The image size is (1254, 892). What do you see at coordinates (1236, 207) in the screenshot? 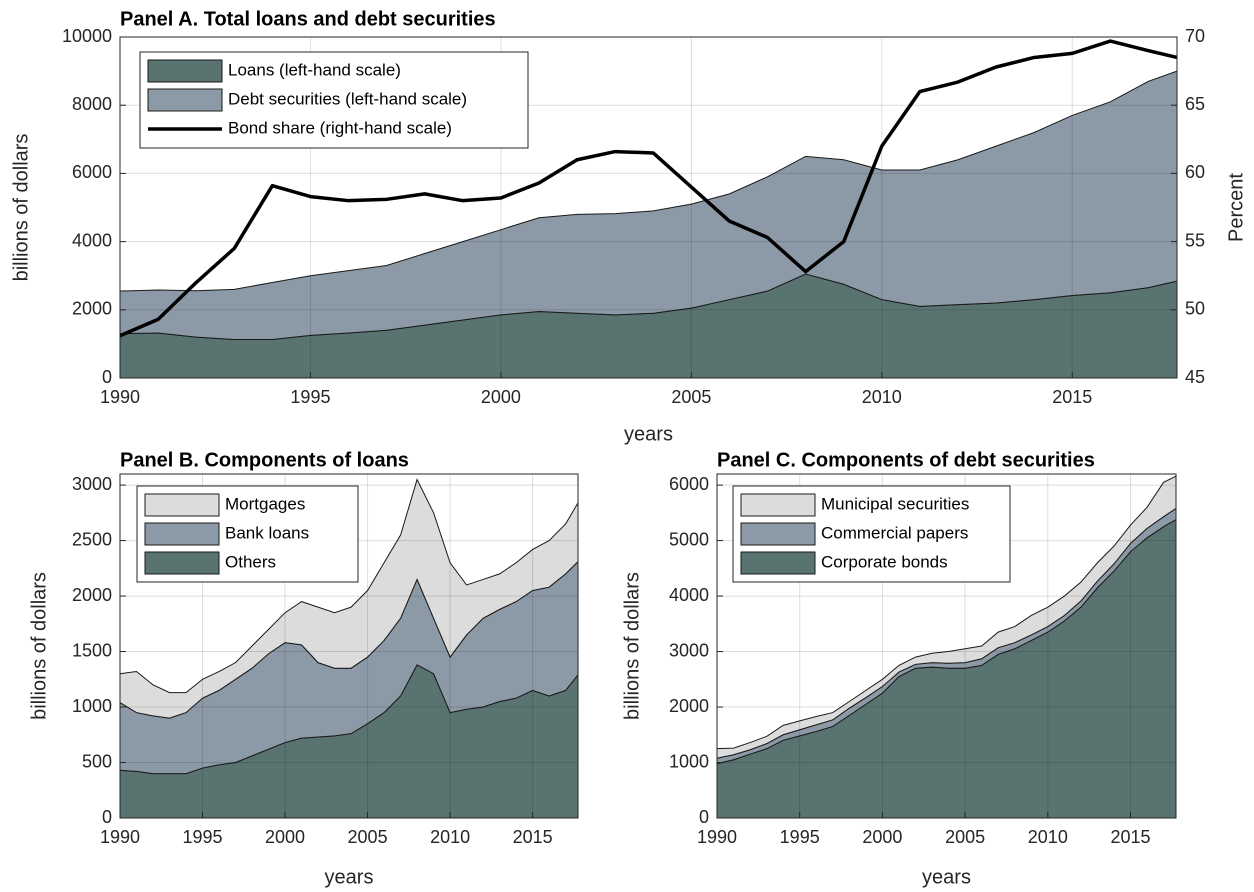
I see `y2-axis-label: Percent` at bounding box center [1236, 207].